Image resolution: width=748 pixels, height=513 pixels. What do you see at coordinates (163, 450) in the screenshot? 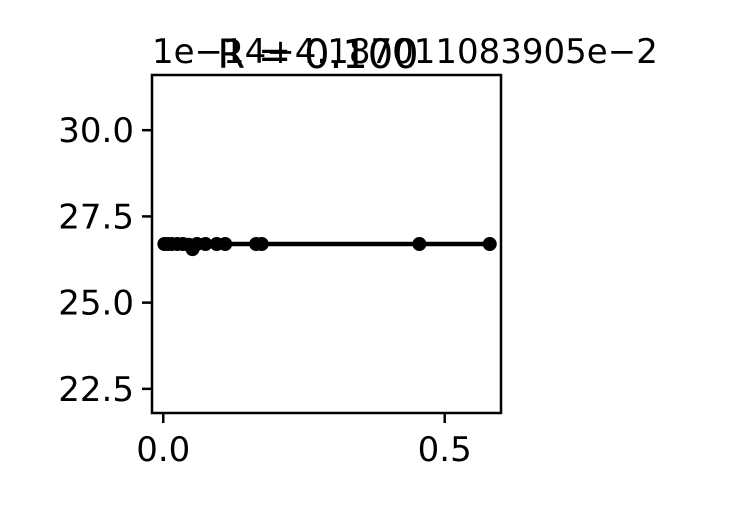
I see `x-tick-label-0: 0.0` at bounding box center [163, 450].